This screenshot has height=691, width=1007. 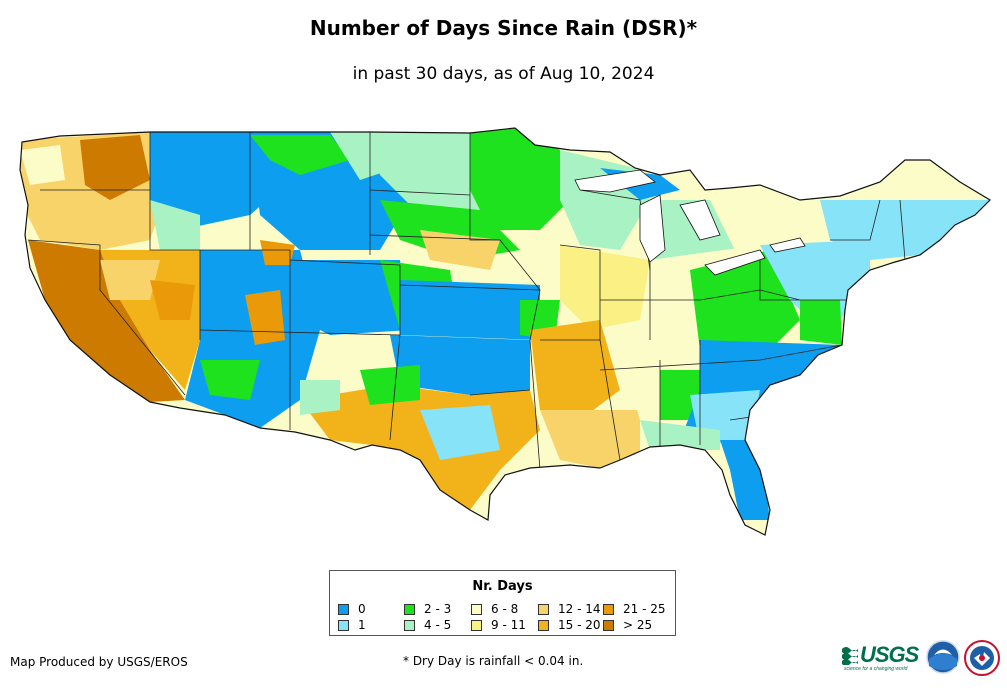 What do you see at coordinates (690, 222) in the screenshot?
I see `great-lakes` at bounding box center [690, 222].